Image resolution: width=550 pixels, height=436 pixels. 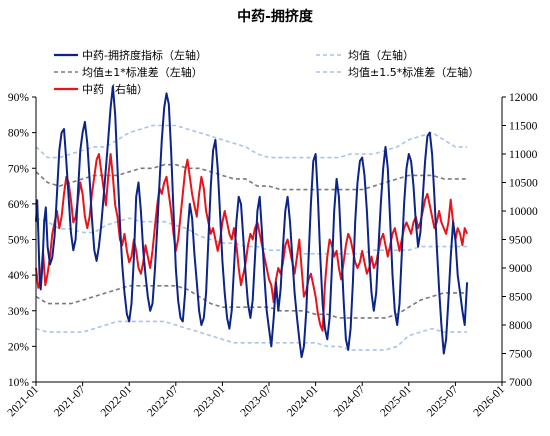 What do you see at coordinates (396, 401) in the screenshot?
I see `x-tick-label: 2025-01` at bounding box center [396, 401].